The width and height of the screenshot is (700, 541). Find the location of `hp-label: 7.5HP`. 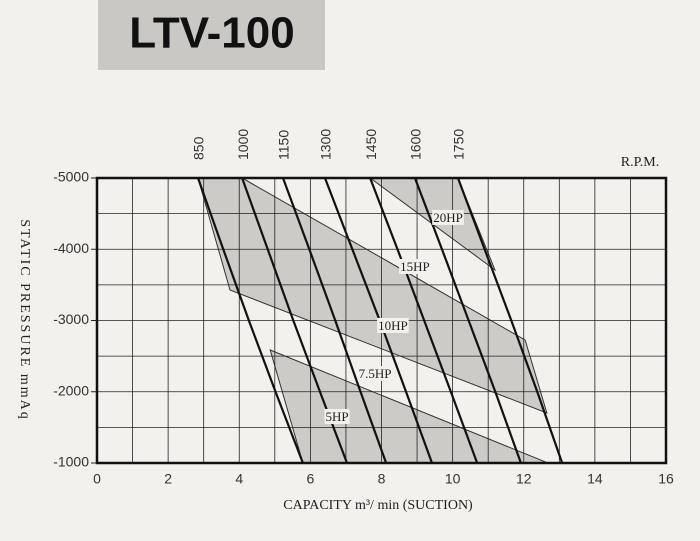

hp-label: 7.5HP is located at coordinates (375, 373).